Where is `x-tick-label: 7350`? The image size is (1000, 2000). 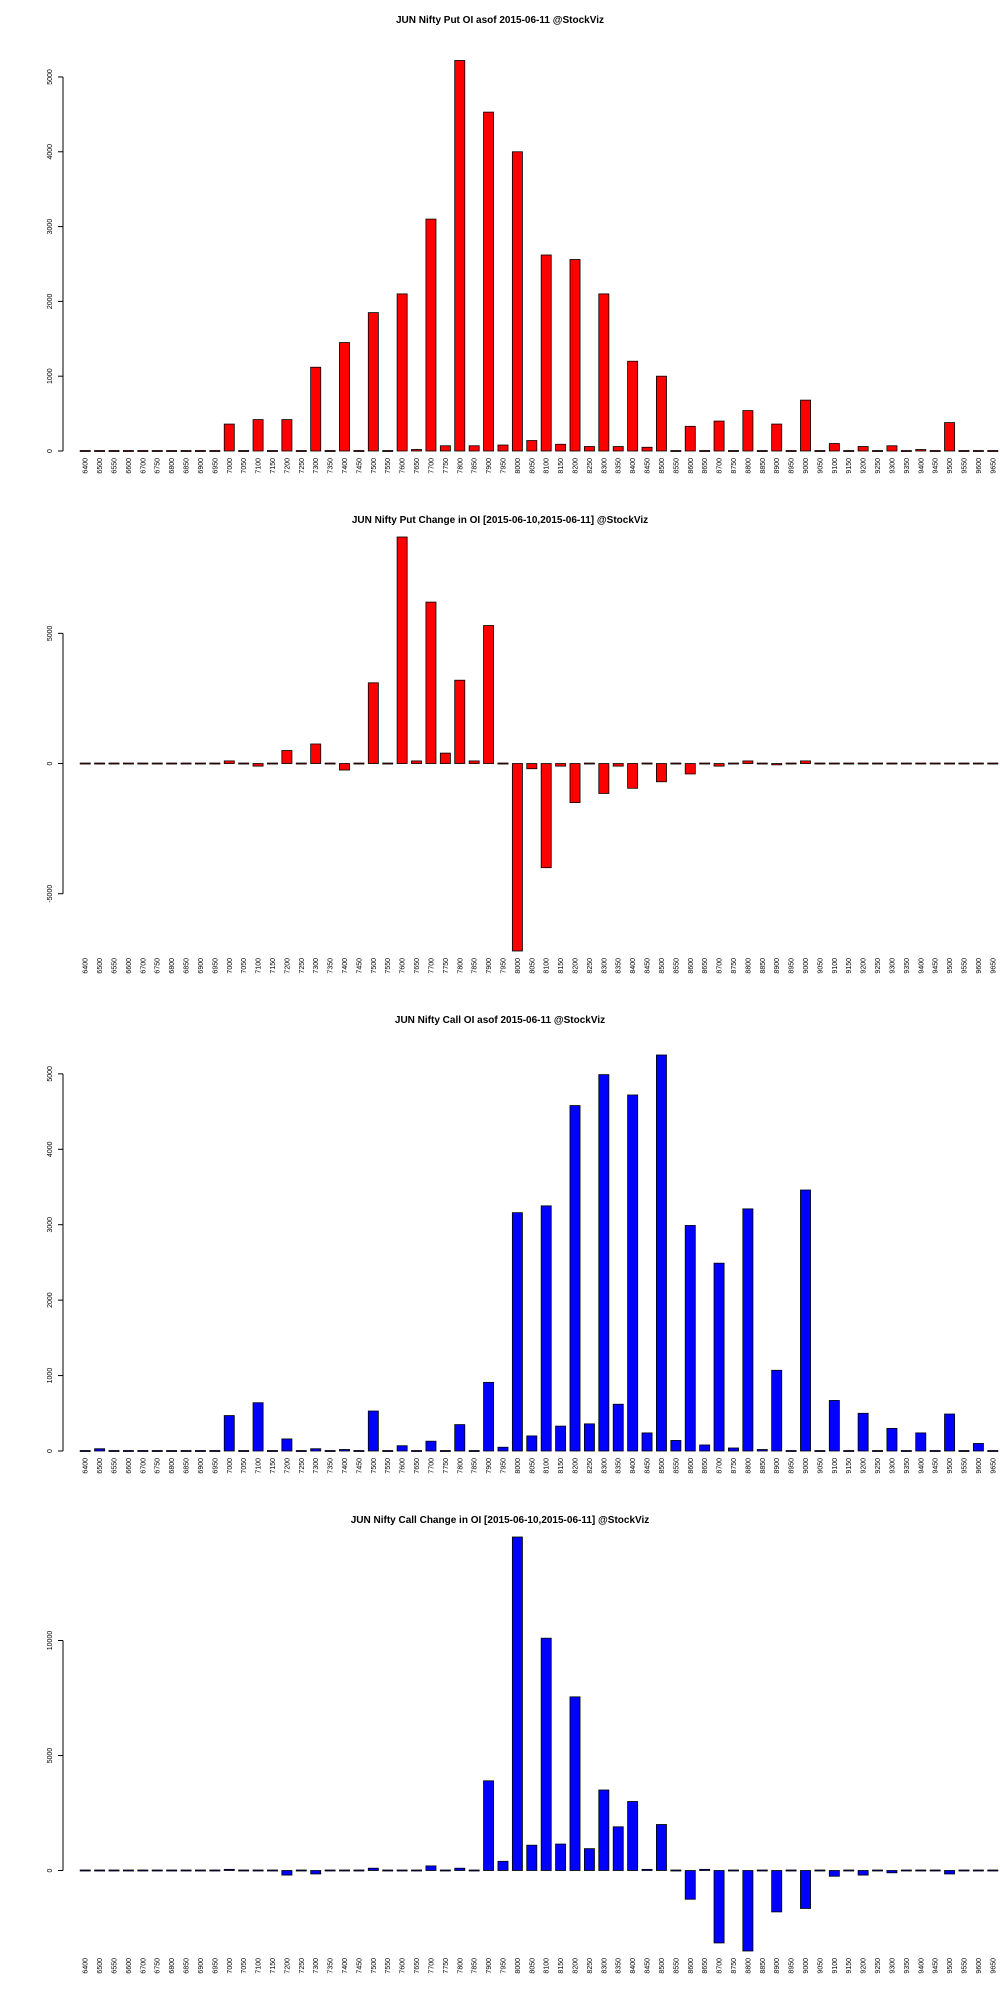 x-tick-label: 7350 is located at coordinates (331, 966).